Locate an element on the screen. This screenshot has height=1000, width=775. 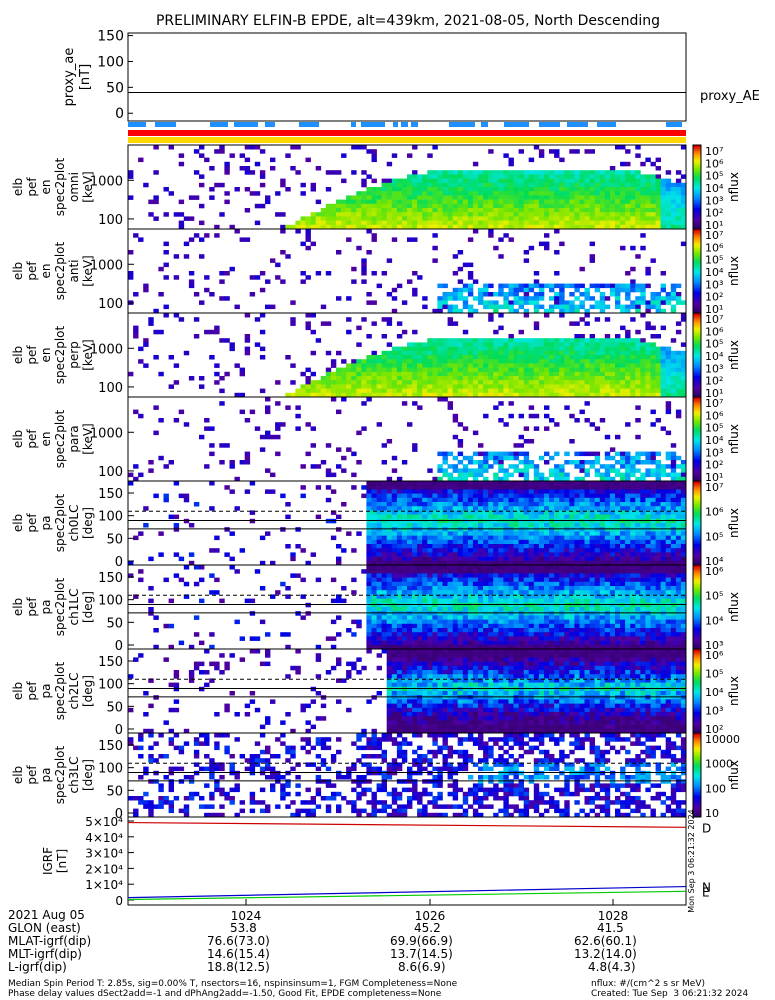
spectrogram-ylabel: ch0LC is located at coordinates (74, 523).